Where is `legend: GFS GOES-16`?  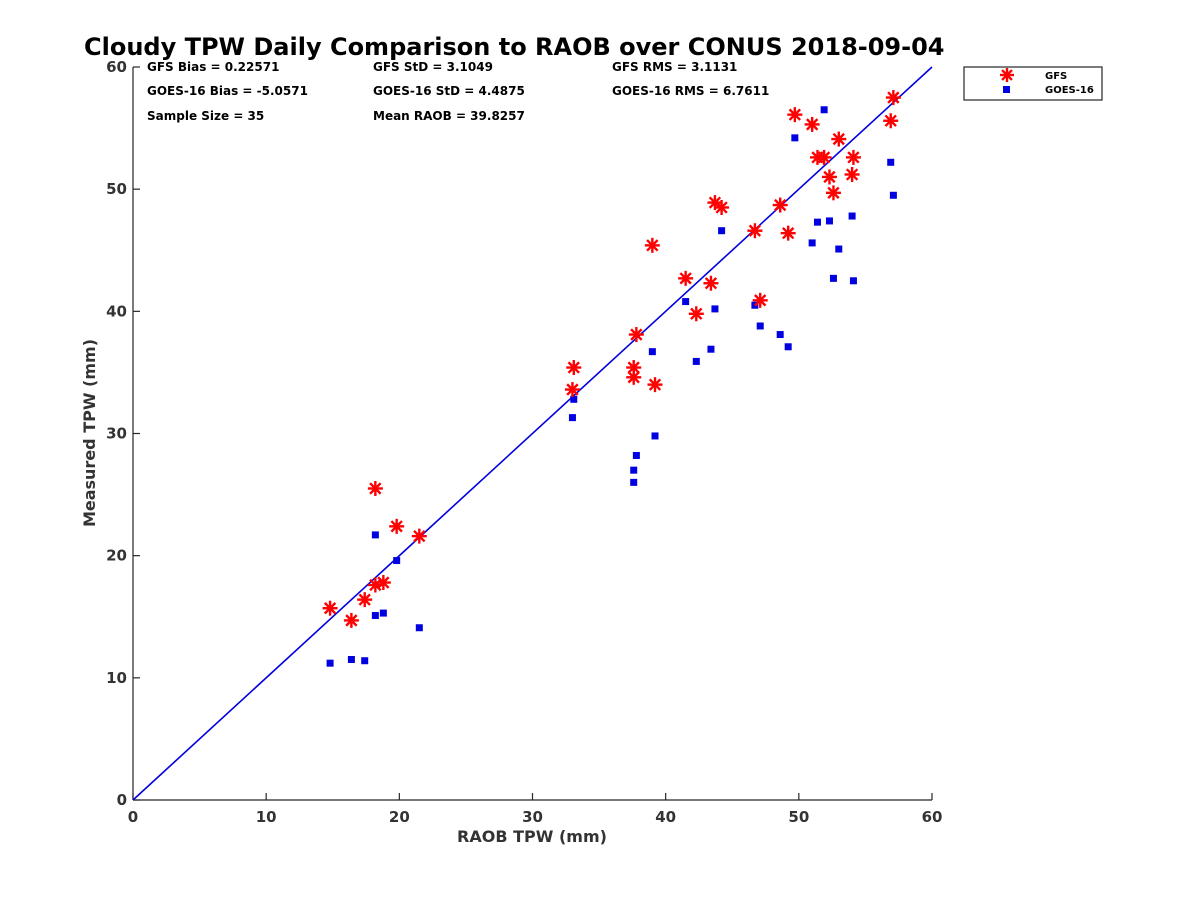
legend: GFS GOES-16 is located at coordinates (1033, 83).